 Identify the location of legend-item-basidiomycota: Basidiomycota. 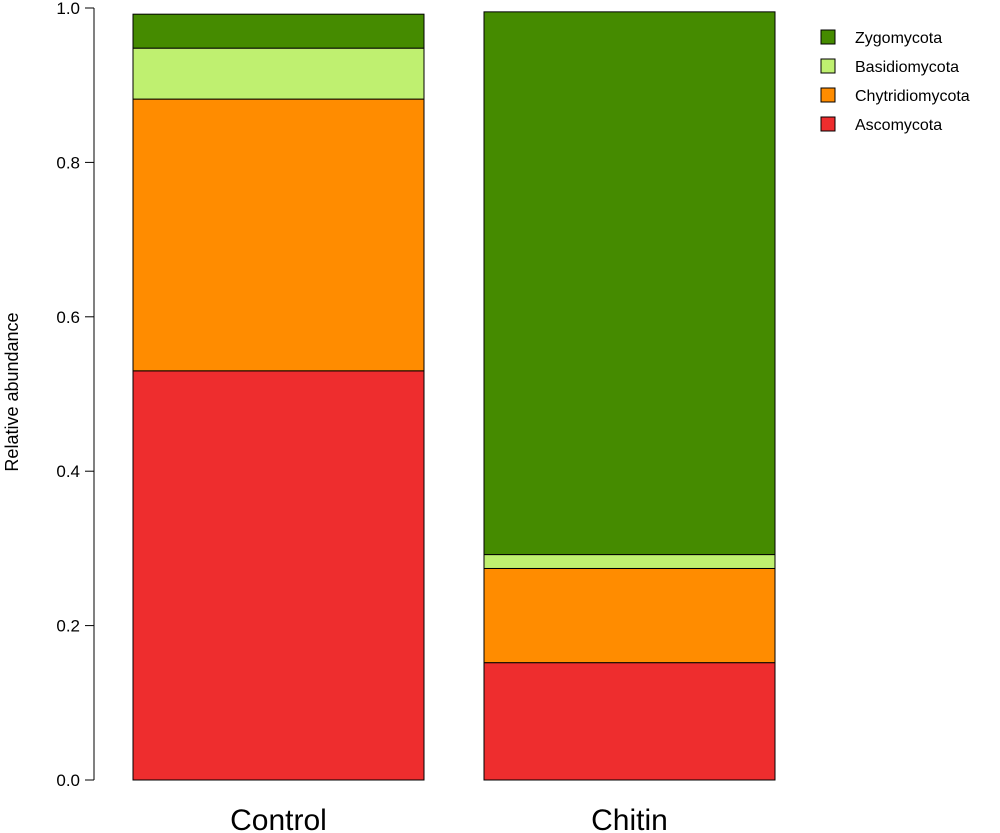
(889, 67).